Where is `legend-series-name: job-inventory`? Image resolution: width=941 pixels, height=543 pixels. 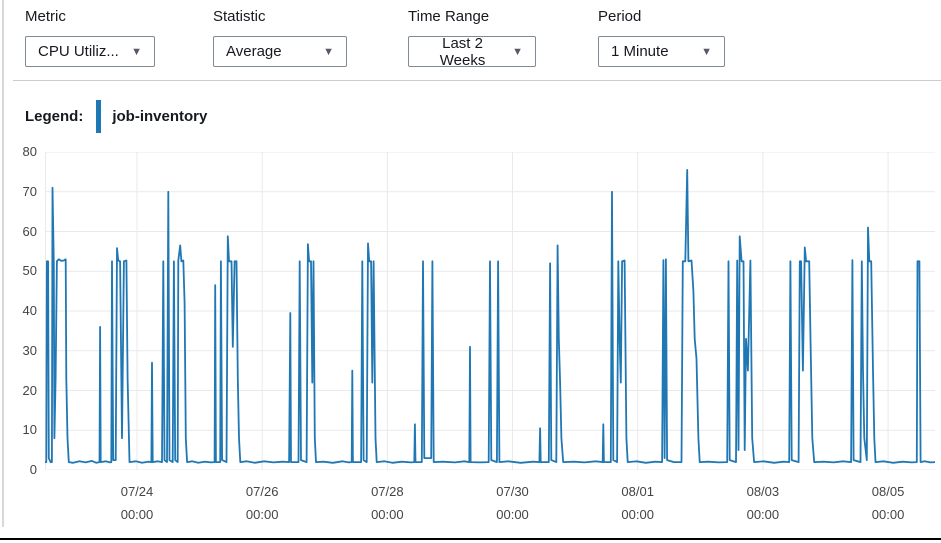
legend-series-name: job-inventory is located at coordinates (160, 116).